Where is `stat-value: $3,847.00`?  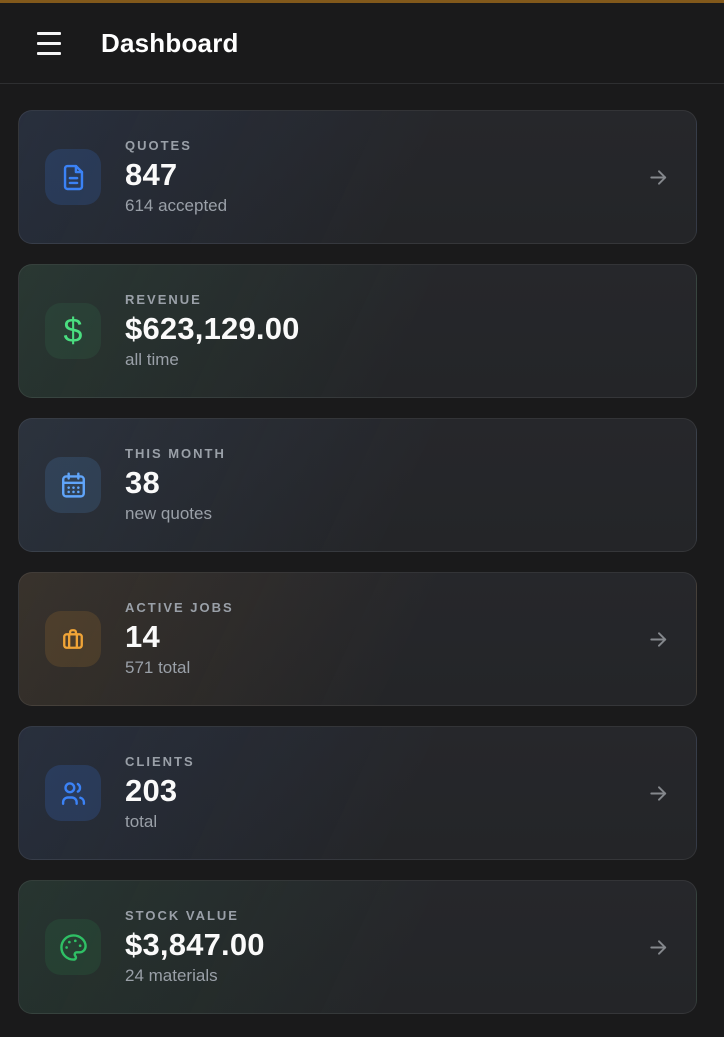
stat-value: $3,847.00 is located at coordinates (195, 944).